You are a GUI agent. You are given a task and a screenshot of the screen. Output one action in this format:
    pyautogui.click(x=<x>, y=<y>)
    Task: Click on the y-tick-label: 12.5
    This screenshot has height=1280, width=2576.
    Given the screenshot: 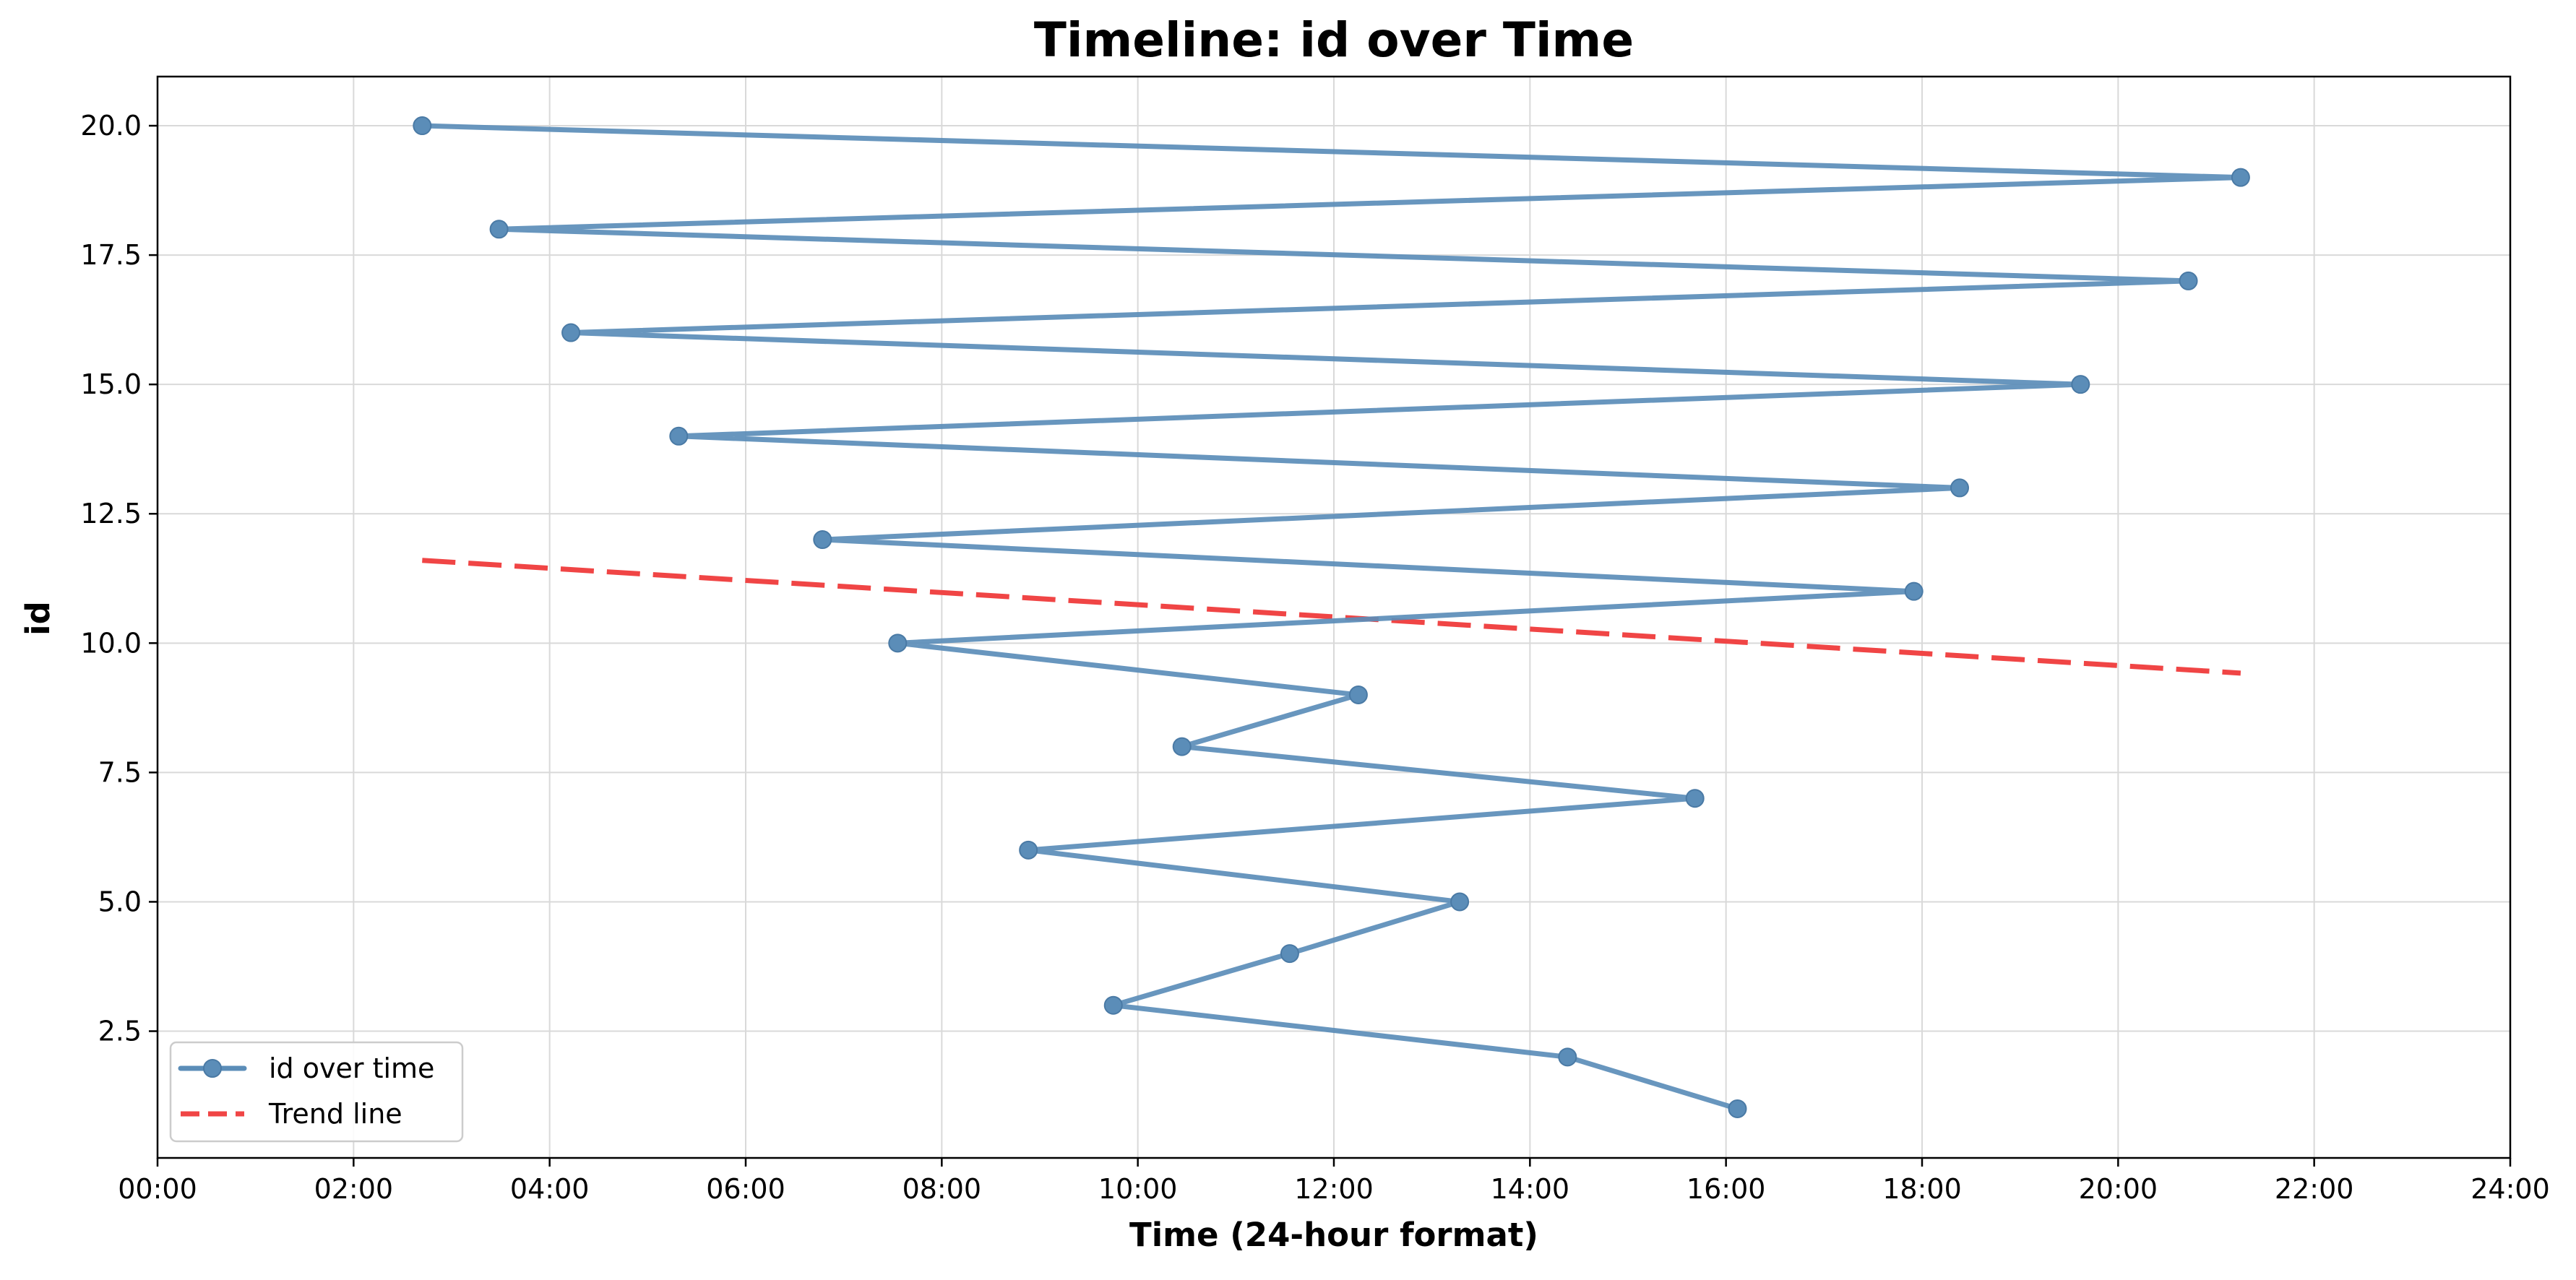 What is the action you would take?
    pyautogui.click(x=111, y=513)
    